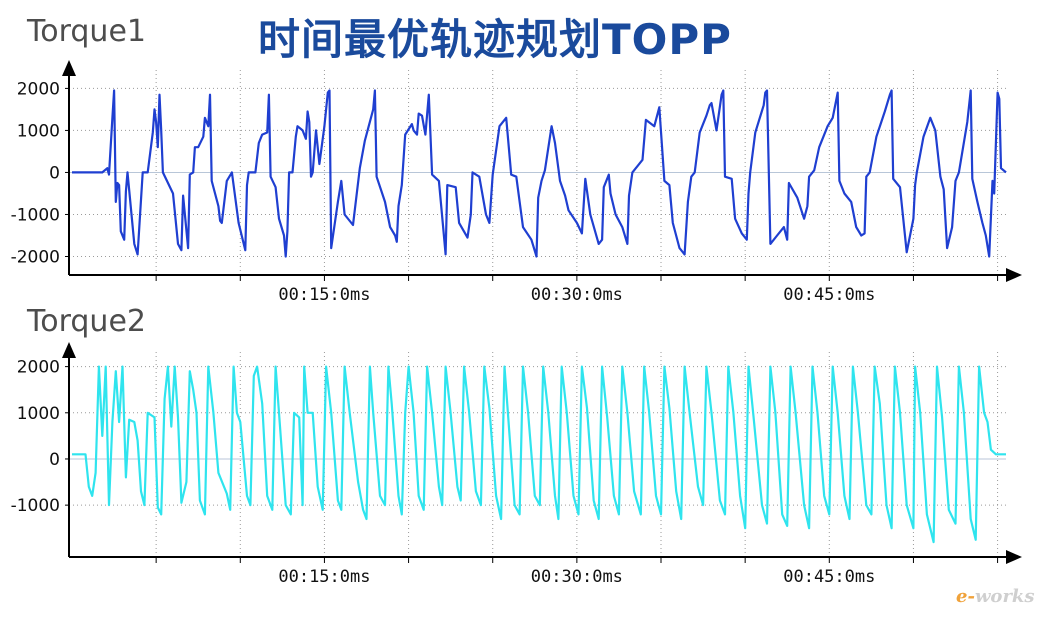  What do you see at coordinates (495, 39) in the screenshot?
I see `main-title: 时间最优轨迹规划TOPP` at bounding box center [495, 39].